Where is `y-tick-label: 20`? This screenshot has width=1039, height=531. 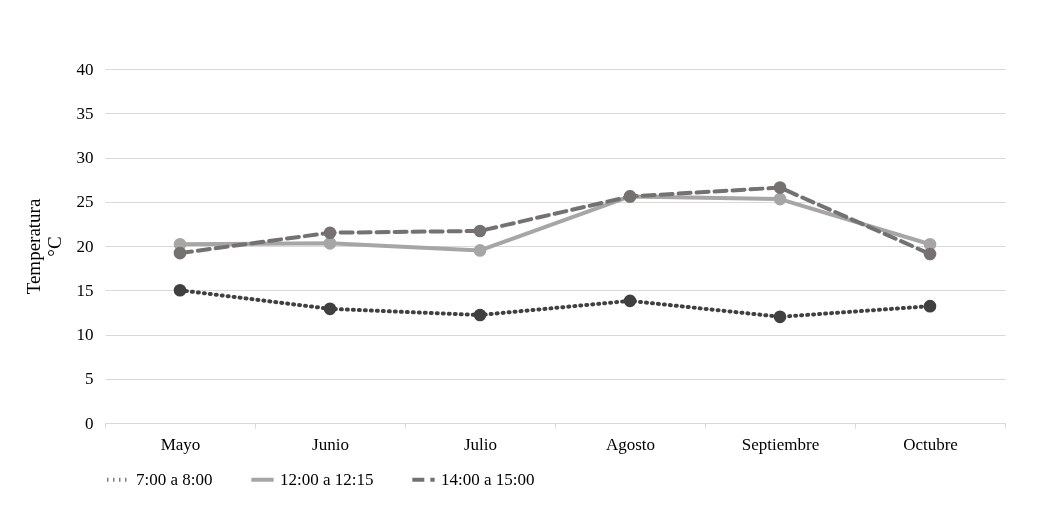
y-tick-label: 20 is located at coordinates (85, 246).